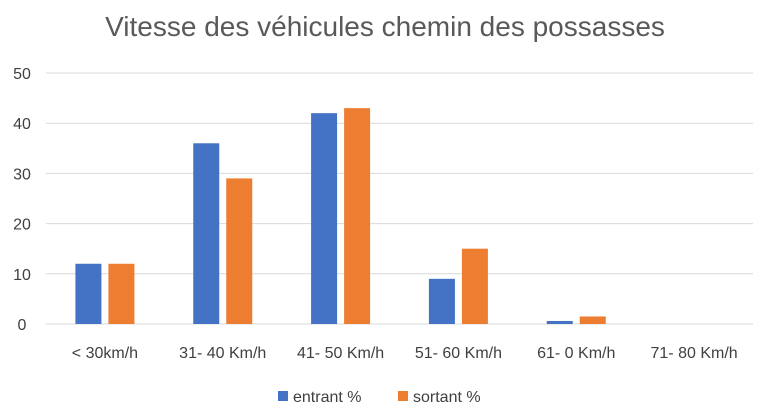 The image size is (771, 420). Describe the element at coordinates (22, 200) in the screenshot. I see `y-axis-ticks: 0 10 20 30 40 50` at that location.